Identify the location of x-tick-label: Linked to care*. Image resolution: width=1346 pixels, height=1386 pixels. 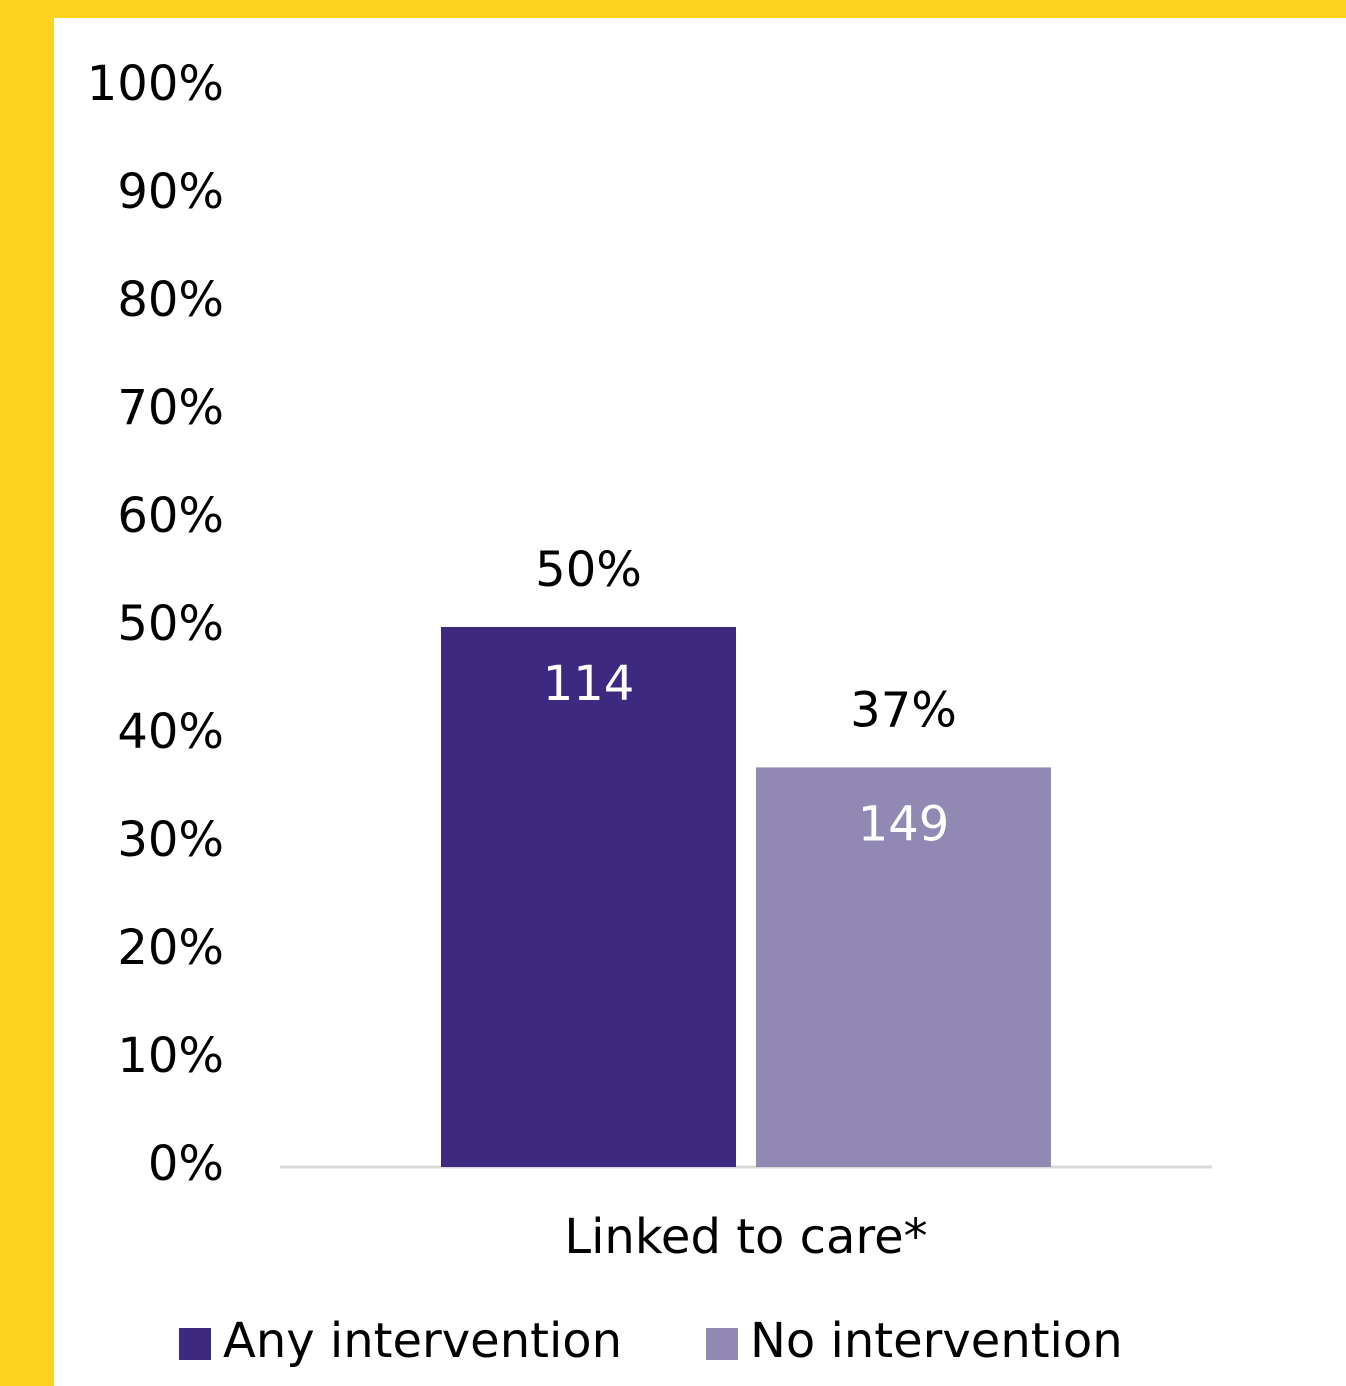
(745, 1237).